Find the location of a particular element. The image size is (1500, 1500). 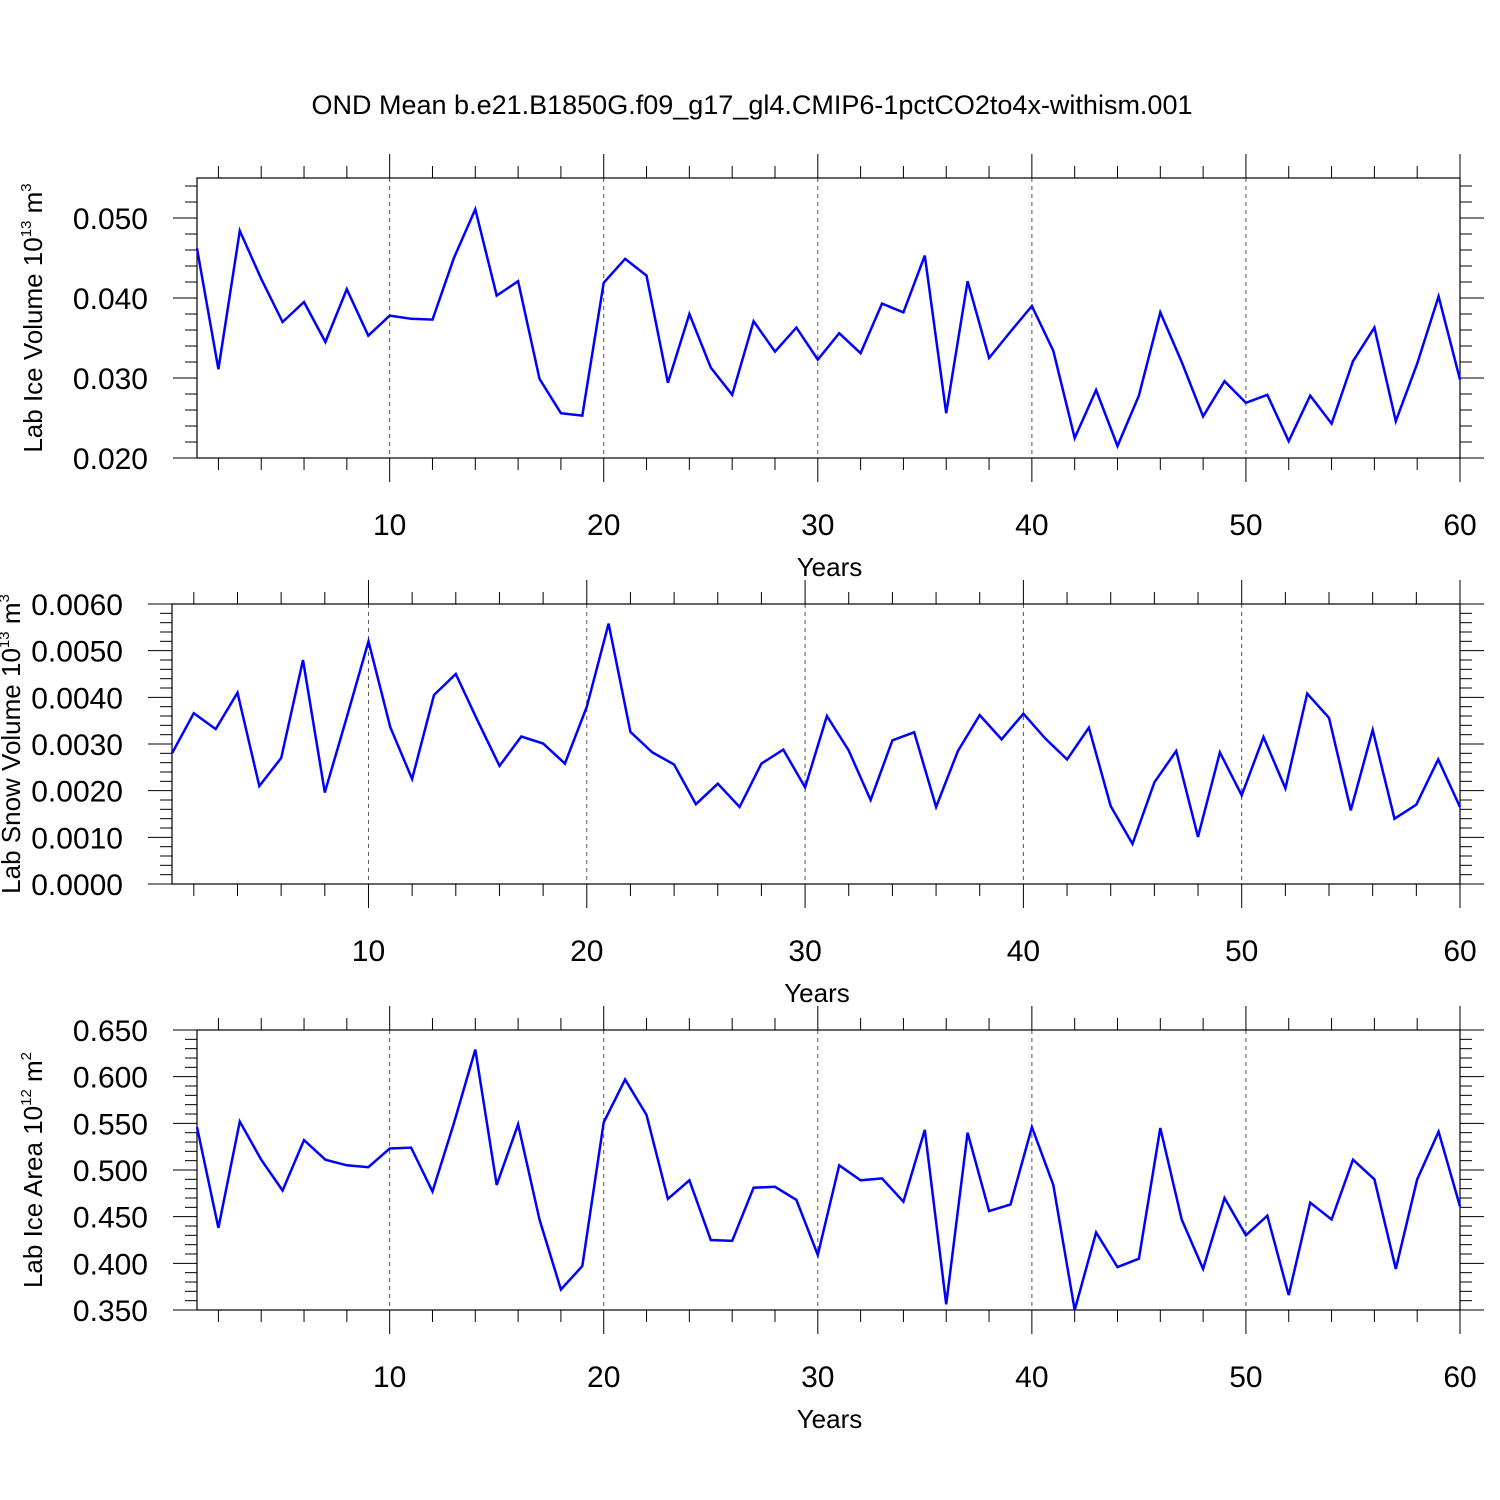

y-tick-label: 0.550 is located at coordinates (110, 1124).